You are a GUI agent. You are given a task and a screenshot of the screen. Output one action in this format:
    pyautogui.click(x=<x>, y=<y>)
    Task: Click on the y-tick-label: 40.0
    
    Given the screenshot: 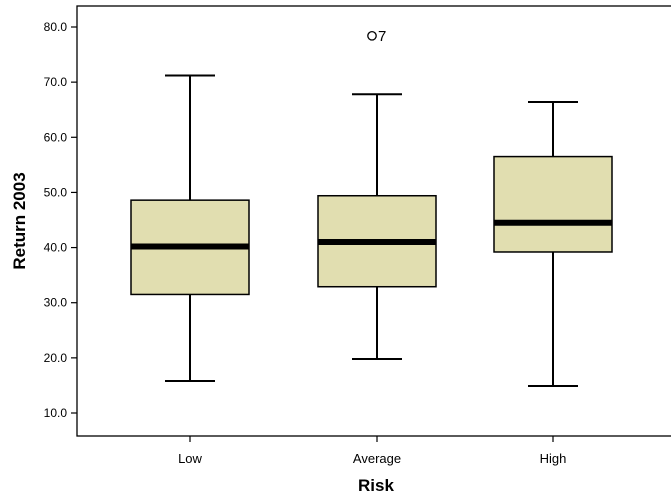 What is the action you would take?
    pyautogui.click(x=56, y=248)
    